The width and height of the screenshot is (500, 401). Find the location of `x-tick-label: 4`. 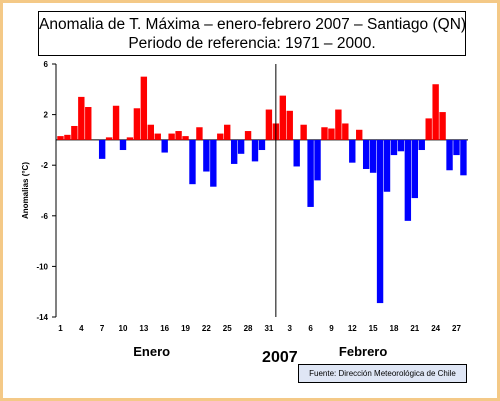

x-tick-label: 4 is located at coordinates (81, 328).